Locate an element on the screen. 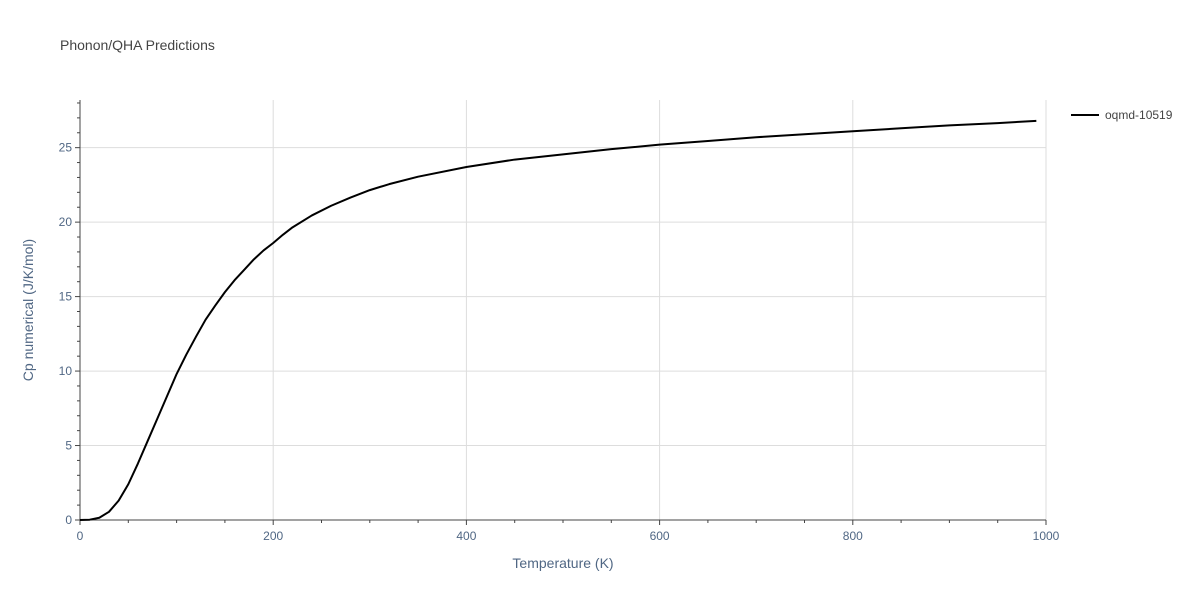 The image size is (1200, 605). x-tick-label: 200 is located at coordinates (273, 536).